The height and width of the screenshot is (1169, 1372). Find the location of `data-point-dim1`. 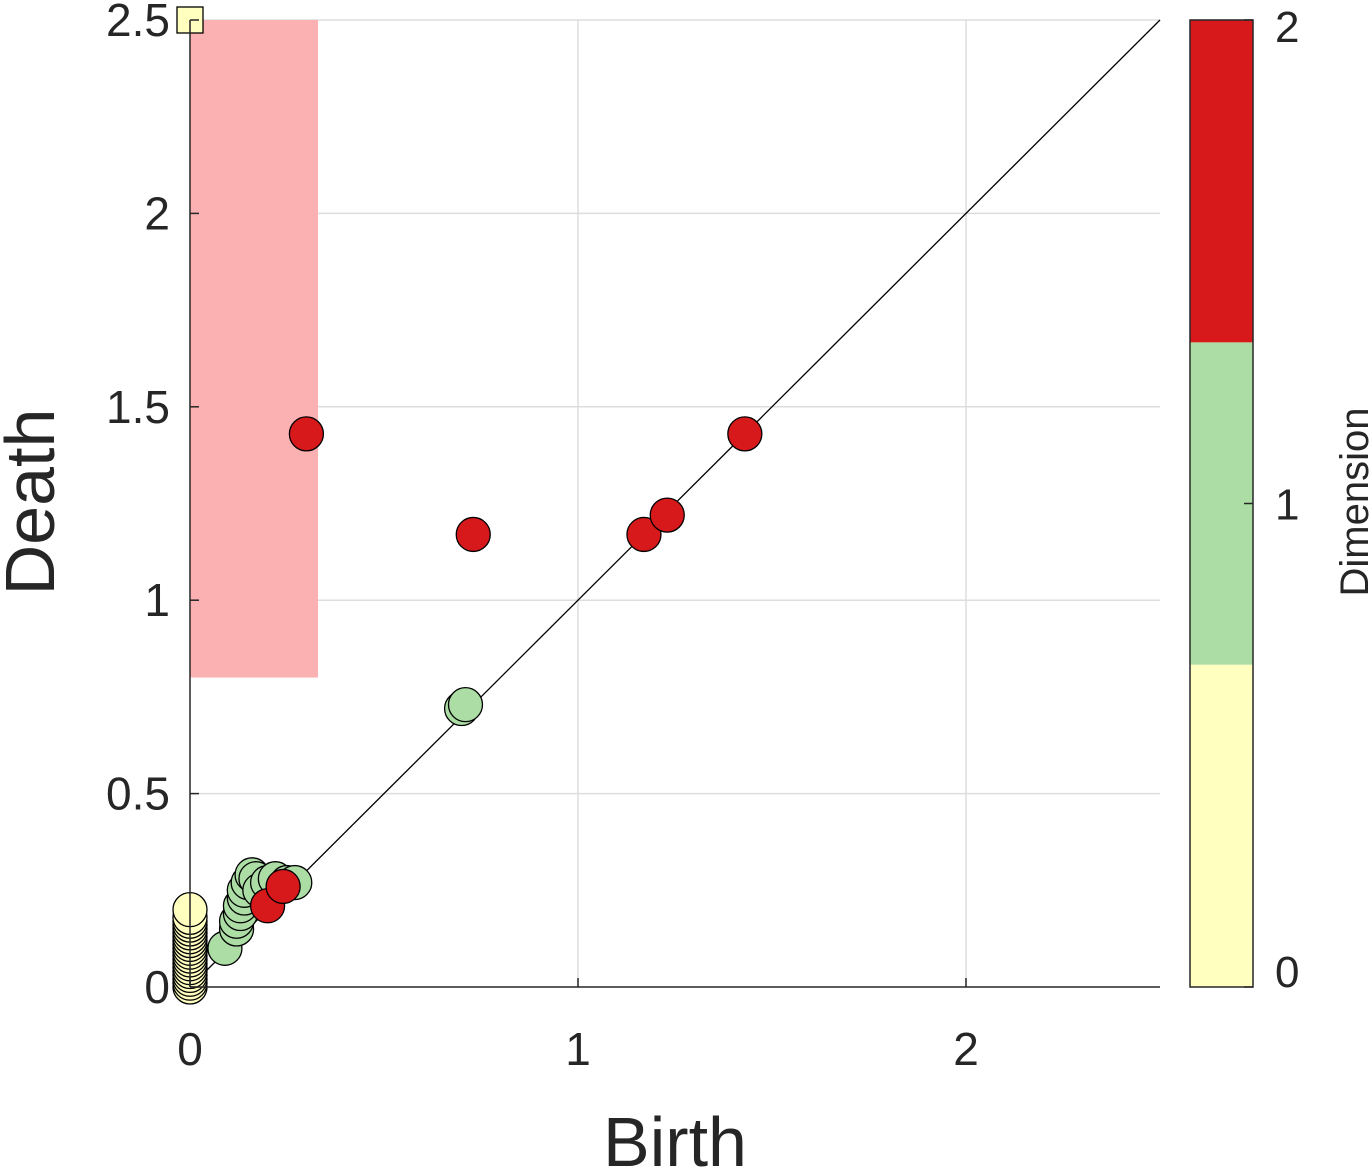

data-point-dim1 is located at coordinates (465, 704).